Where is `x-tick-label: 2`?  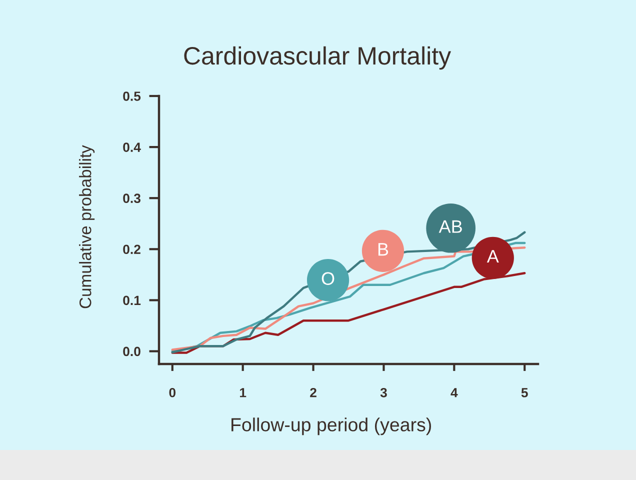
x-tick-label: 2 is located at coordinates (313, 393).